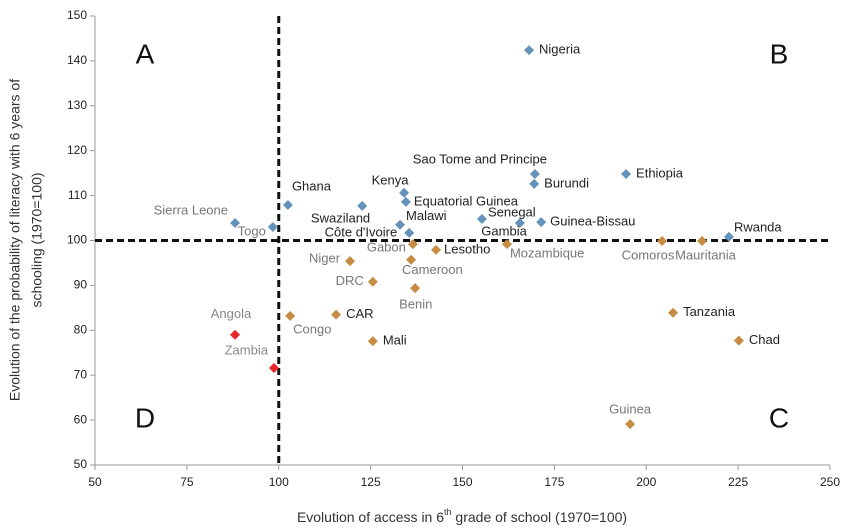 The height and width of the screenshot is (530, 847). I want to click on point-label: Chad, so click(764, 339).